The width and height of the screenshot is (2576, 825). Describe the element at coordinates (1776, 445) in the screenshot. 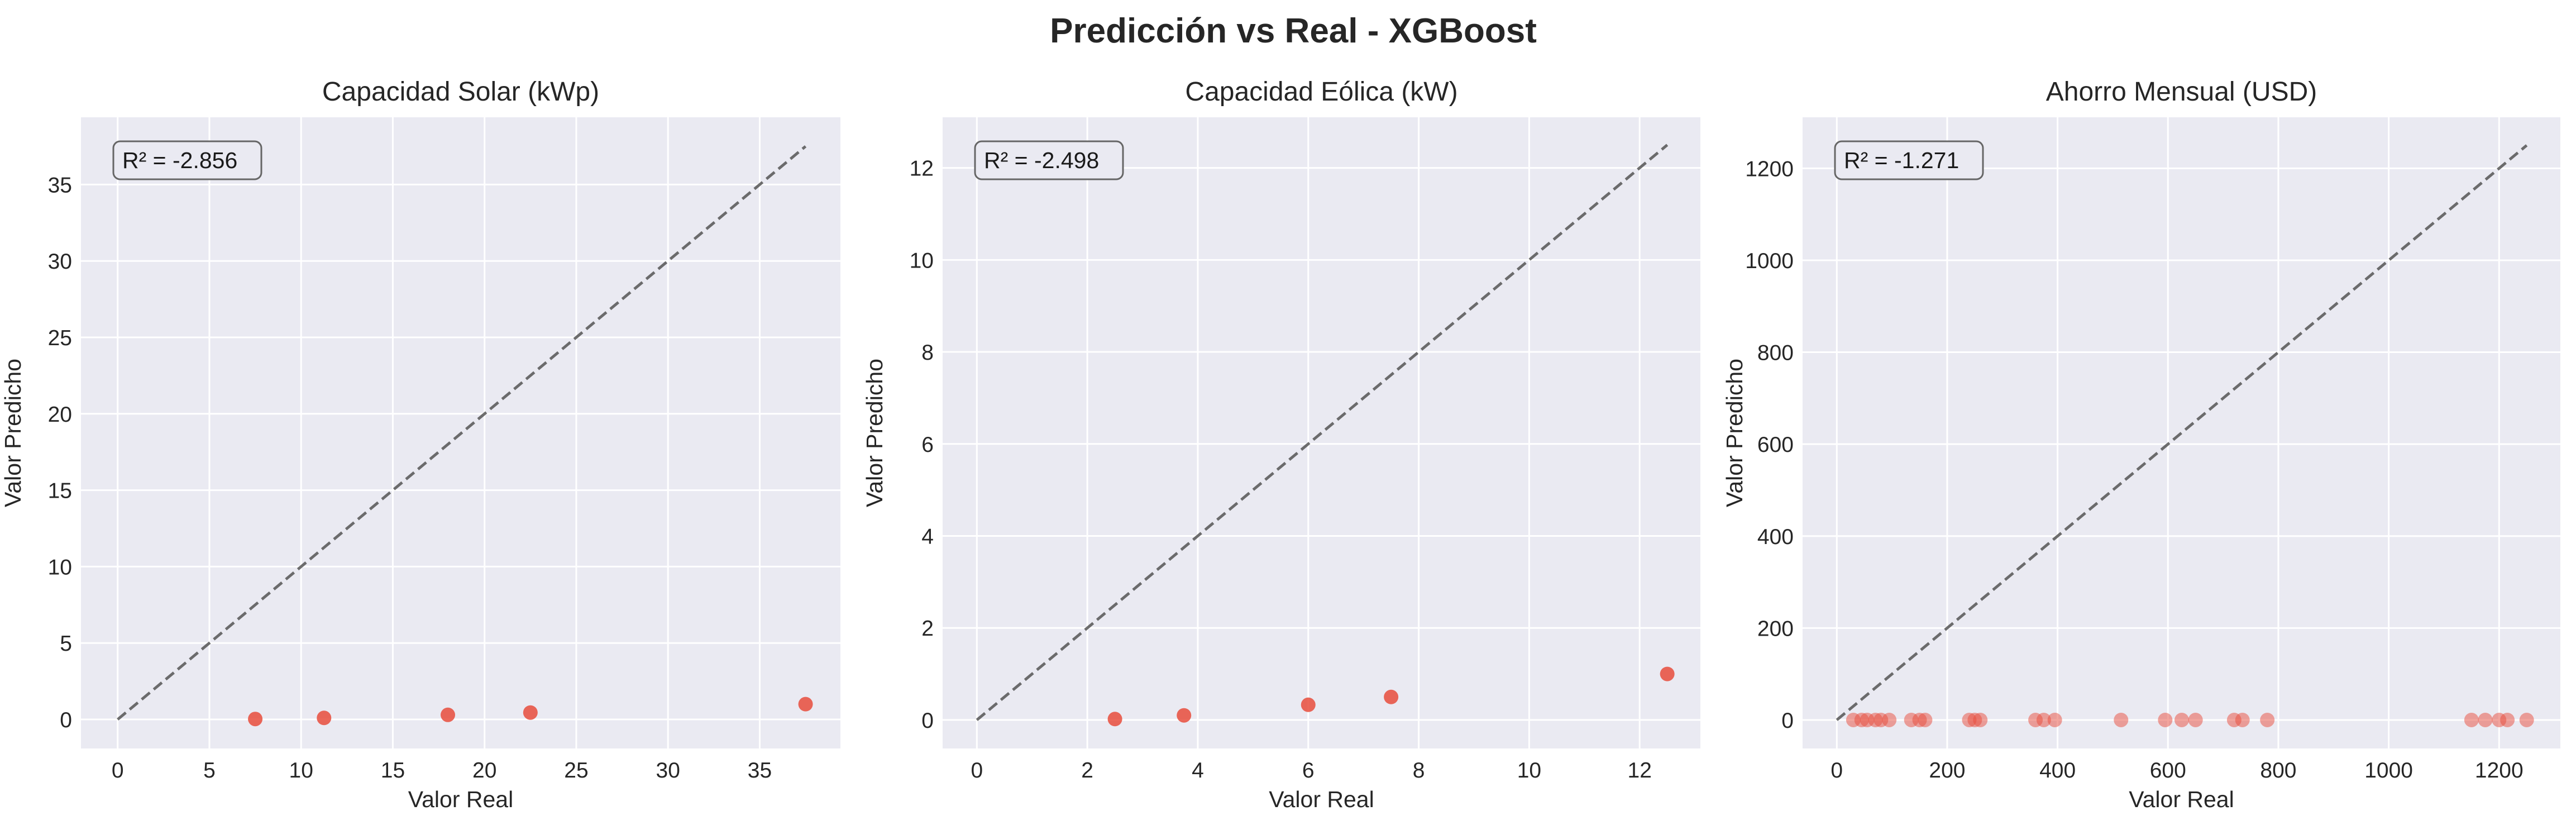

I see `y-tick-label: 600` at that location.